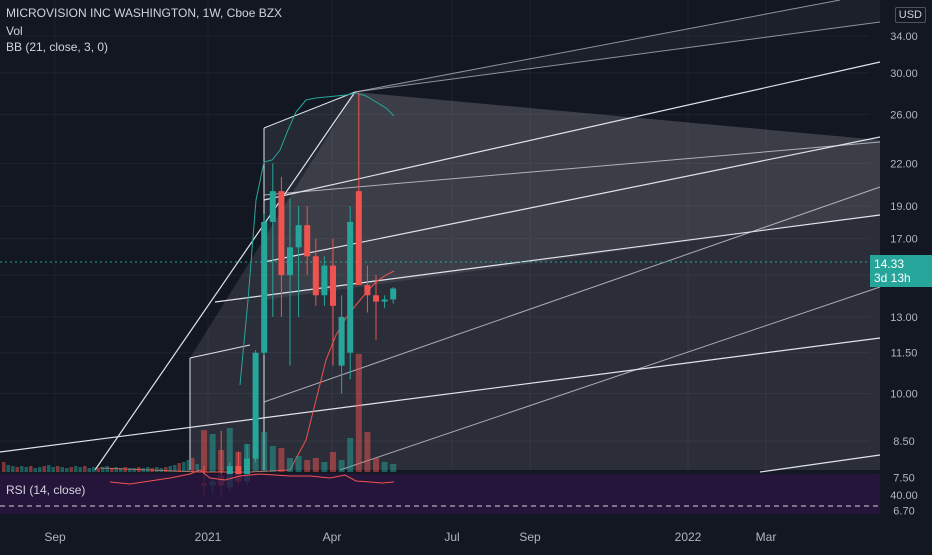 The image size is (932, 555). What do you see at coordinates (903, 511) in the screenshot?
I see `y-tick-label: 6.70` at bounding box center [903, 511].